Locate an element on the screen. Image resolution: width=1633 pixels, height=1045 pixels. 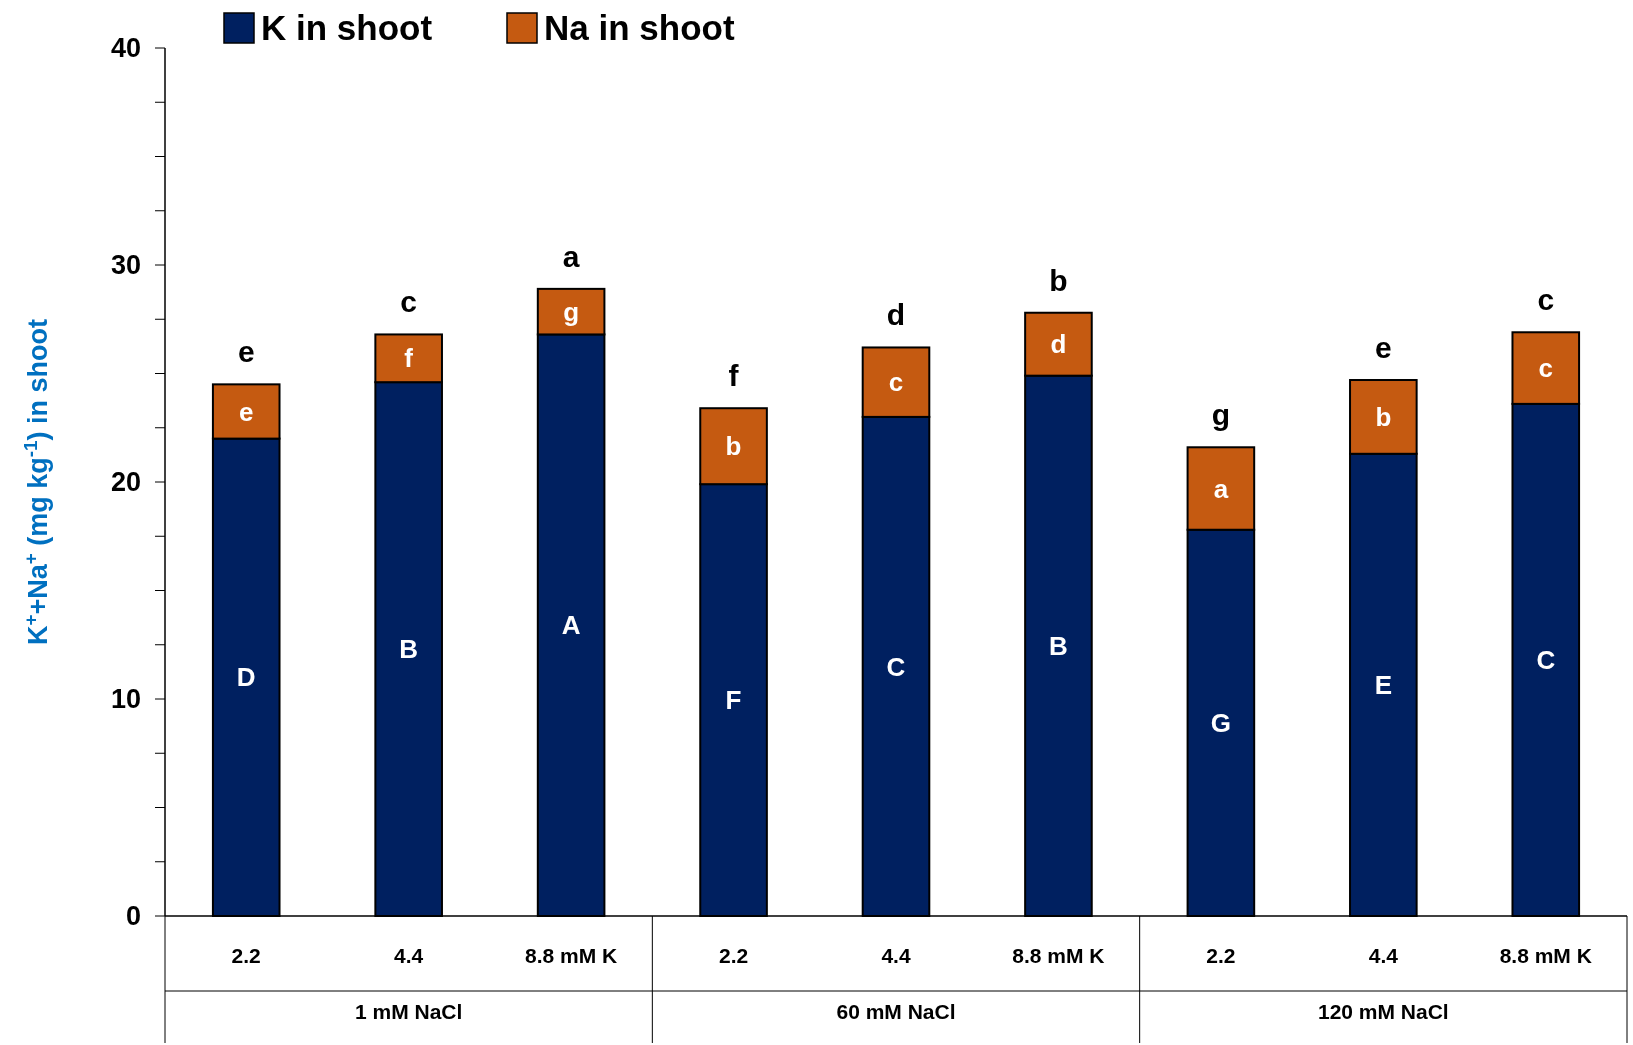
total-label: b is located at coordinates (1058, 280).